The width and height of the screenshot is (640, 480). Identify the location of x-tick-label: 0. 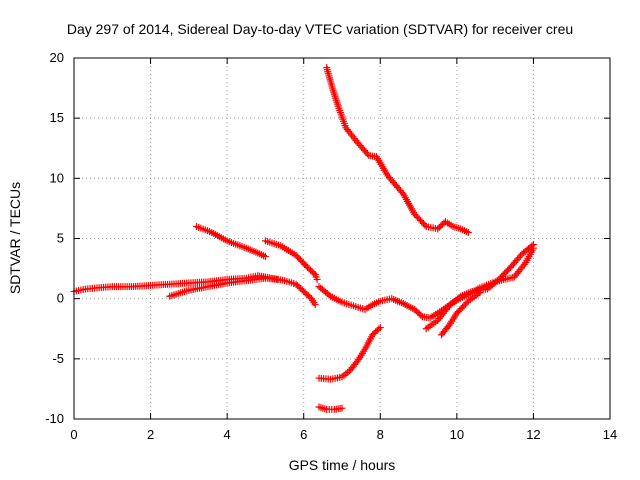
(73, 434).